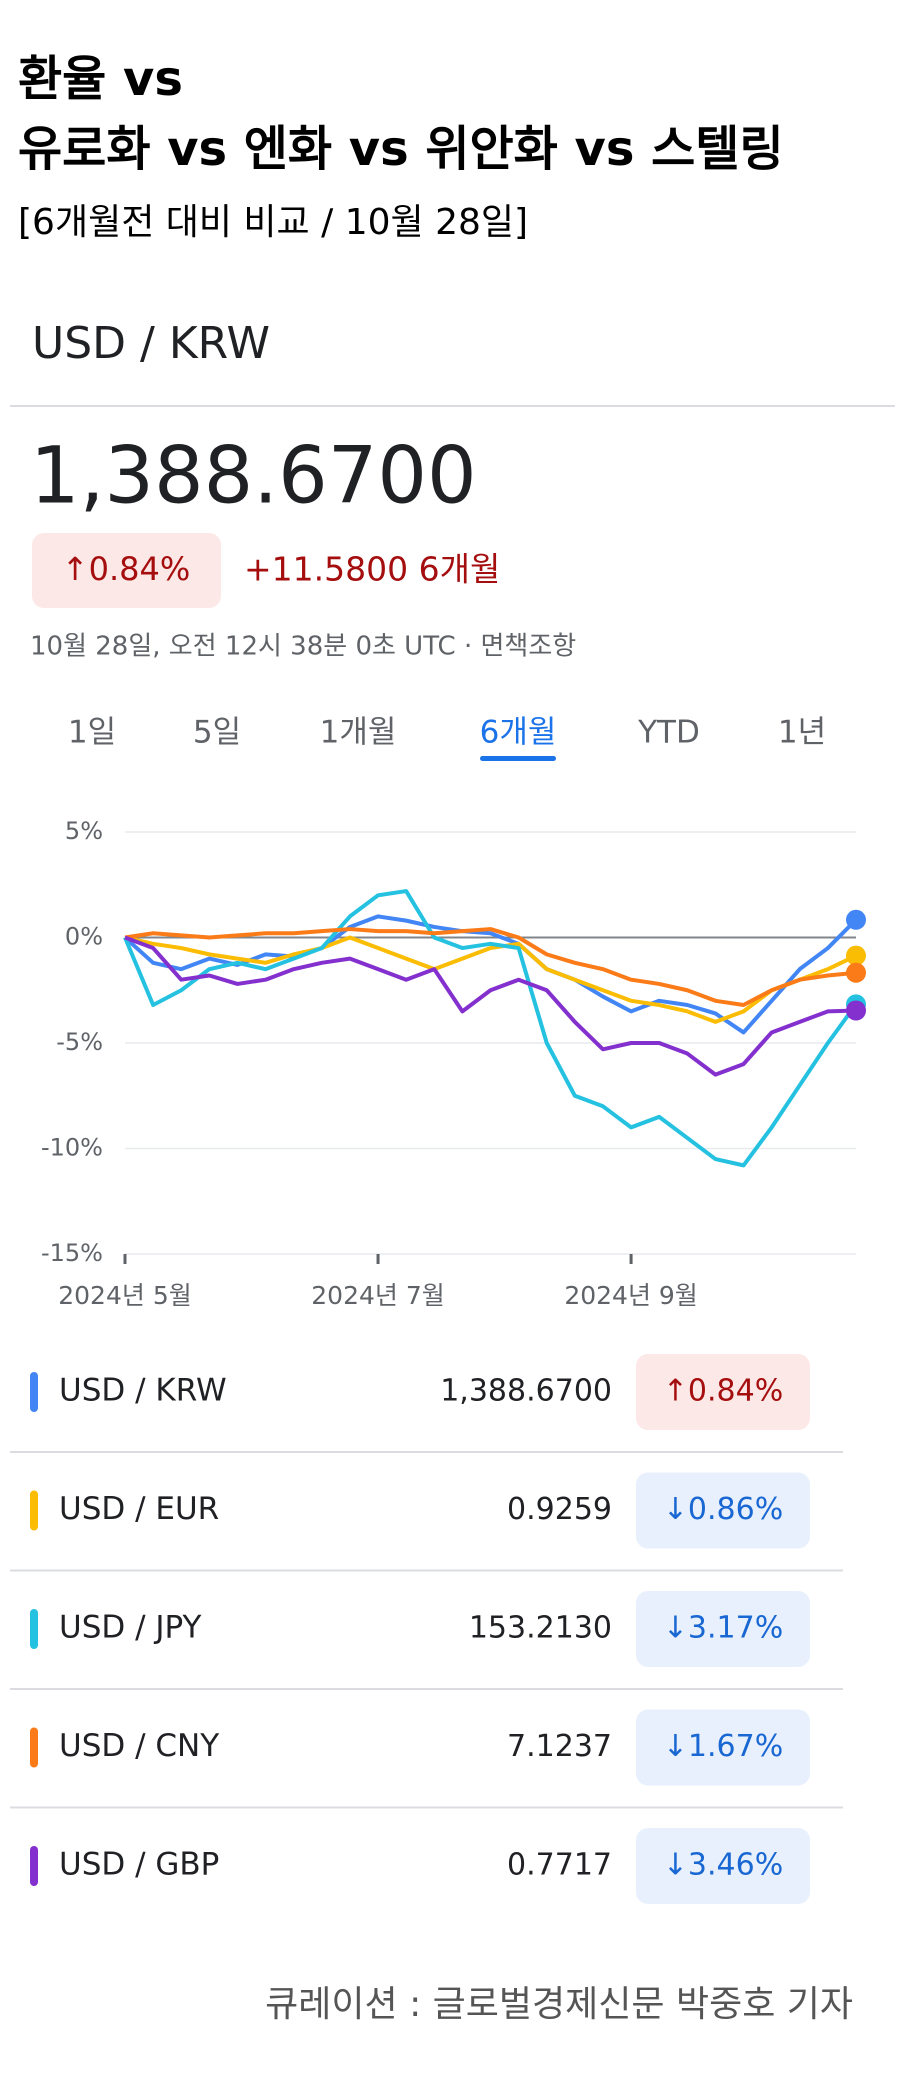  What do you see at coordinates (84, 937) in the screenshot?
I see `y-tick-label: 0%` at bounding box center [84, 937].